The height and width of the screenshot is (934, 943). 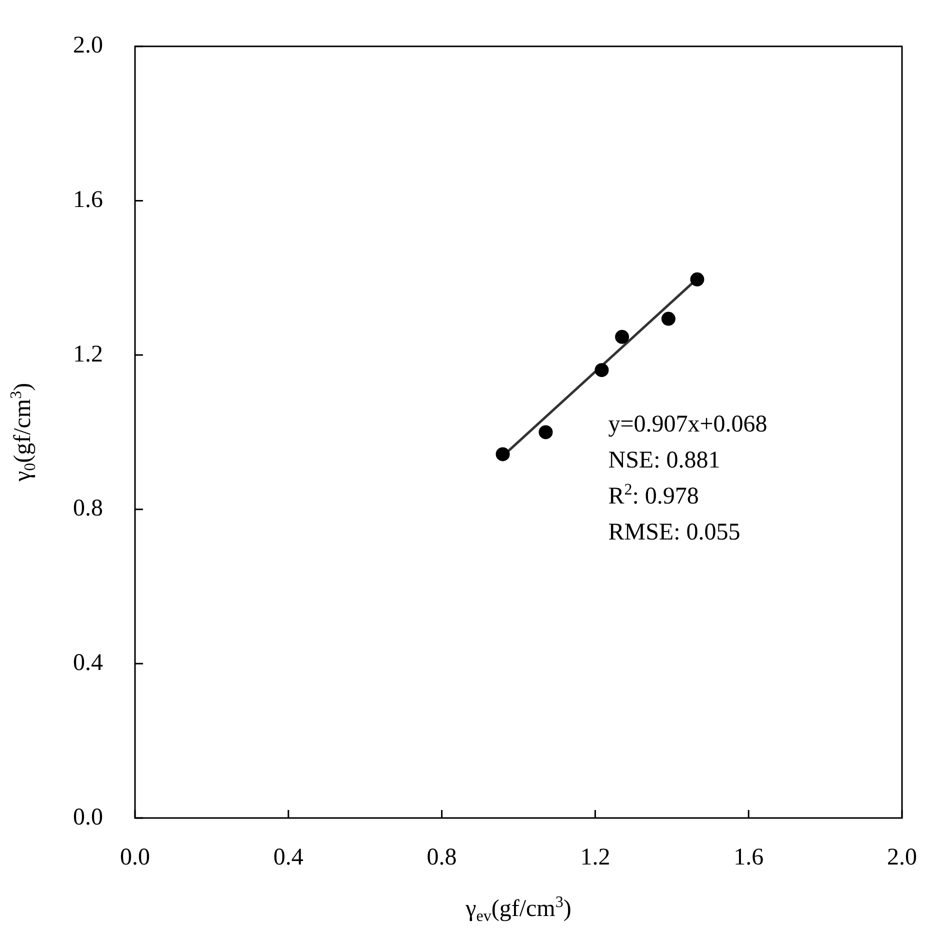 I want to click on y-tick-label: 0.8, so click(x=88, y=509).